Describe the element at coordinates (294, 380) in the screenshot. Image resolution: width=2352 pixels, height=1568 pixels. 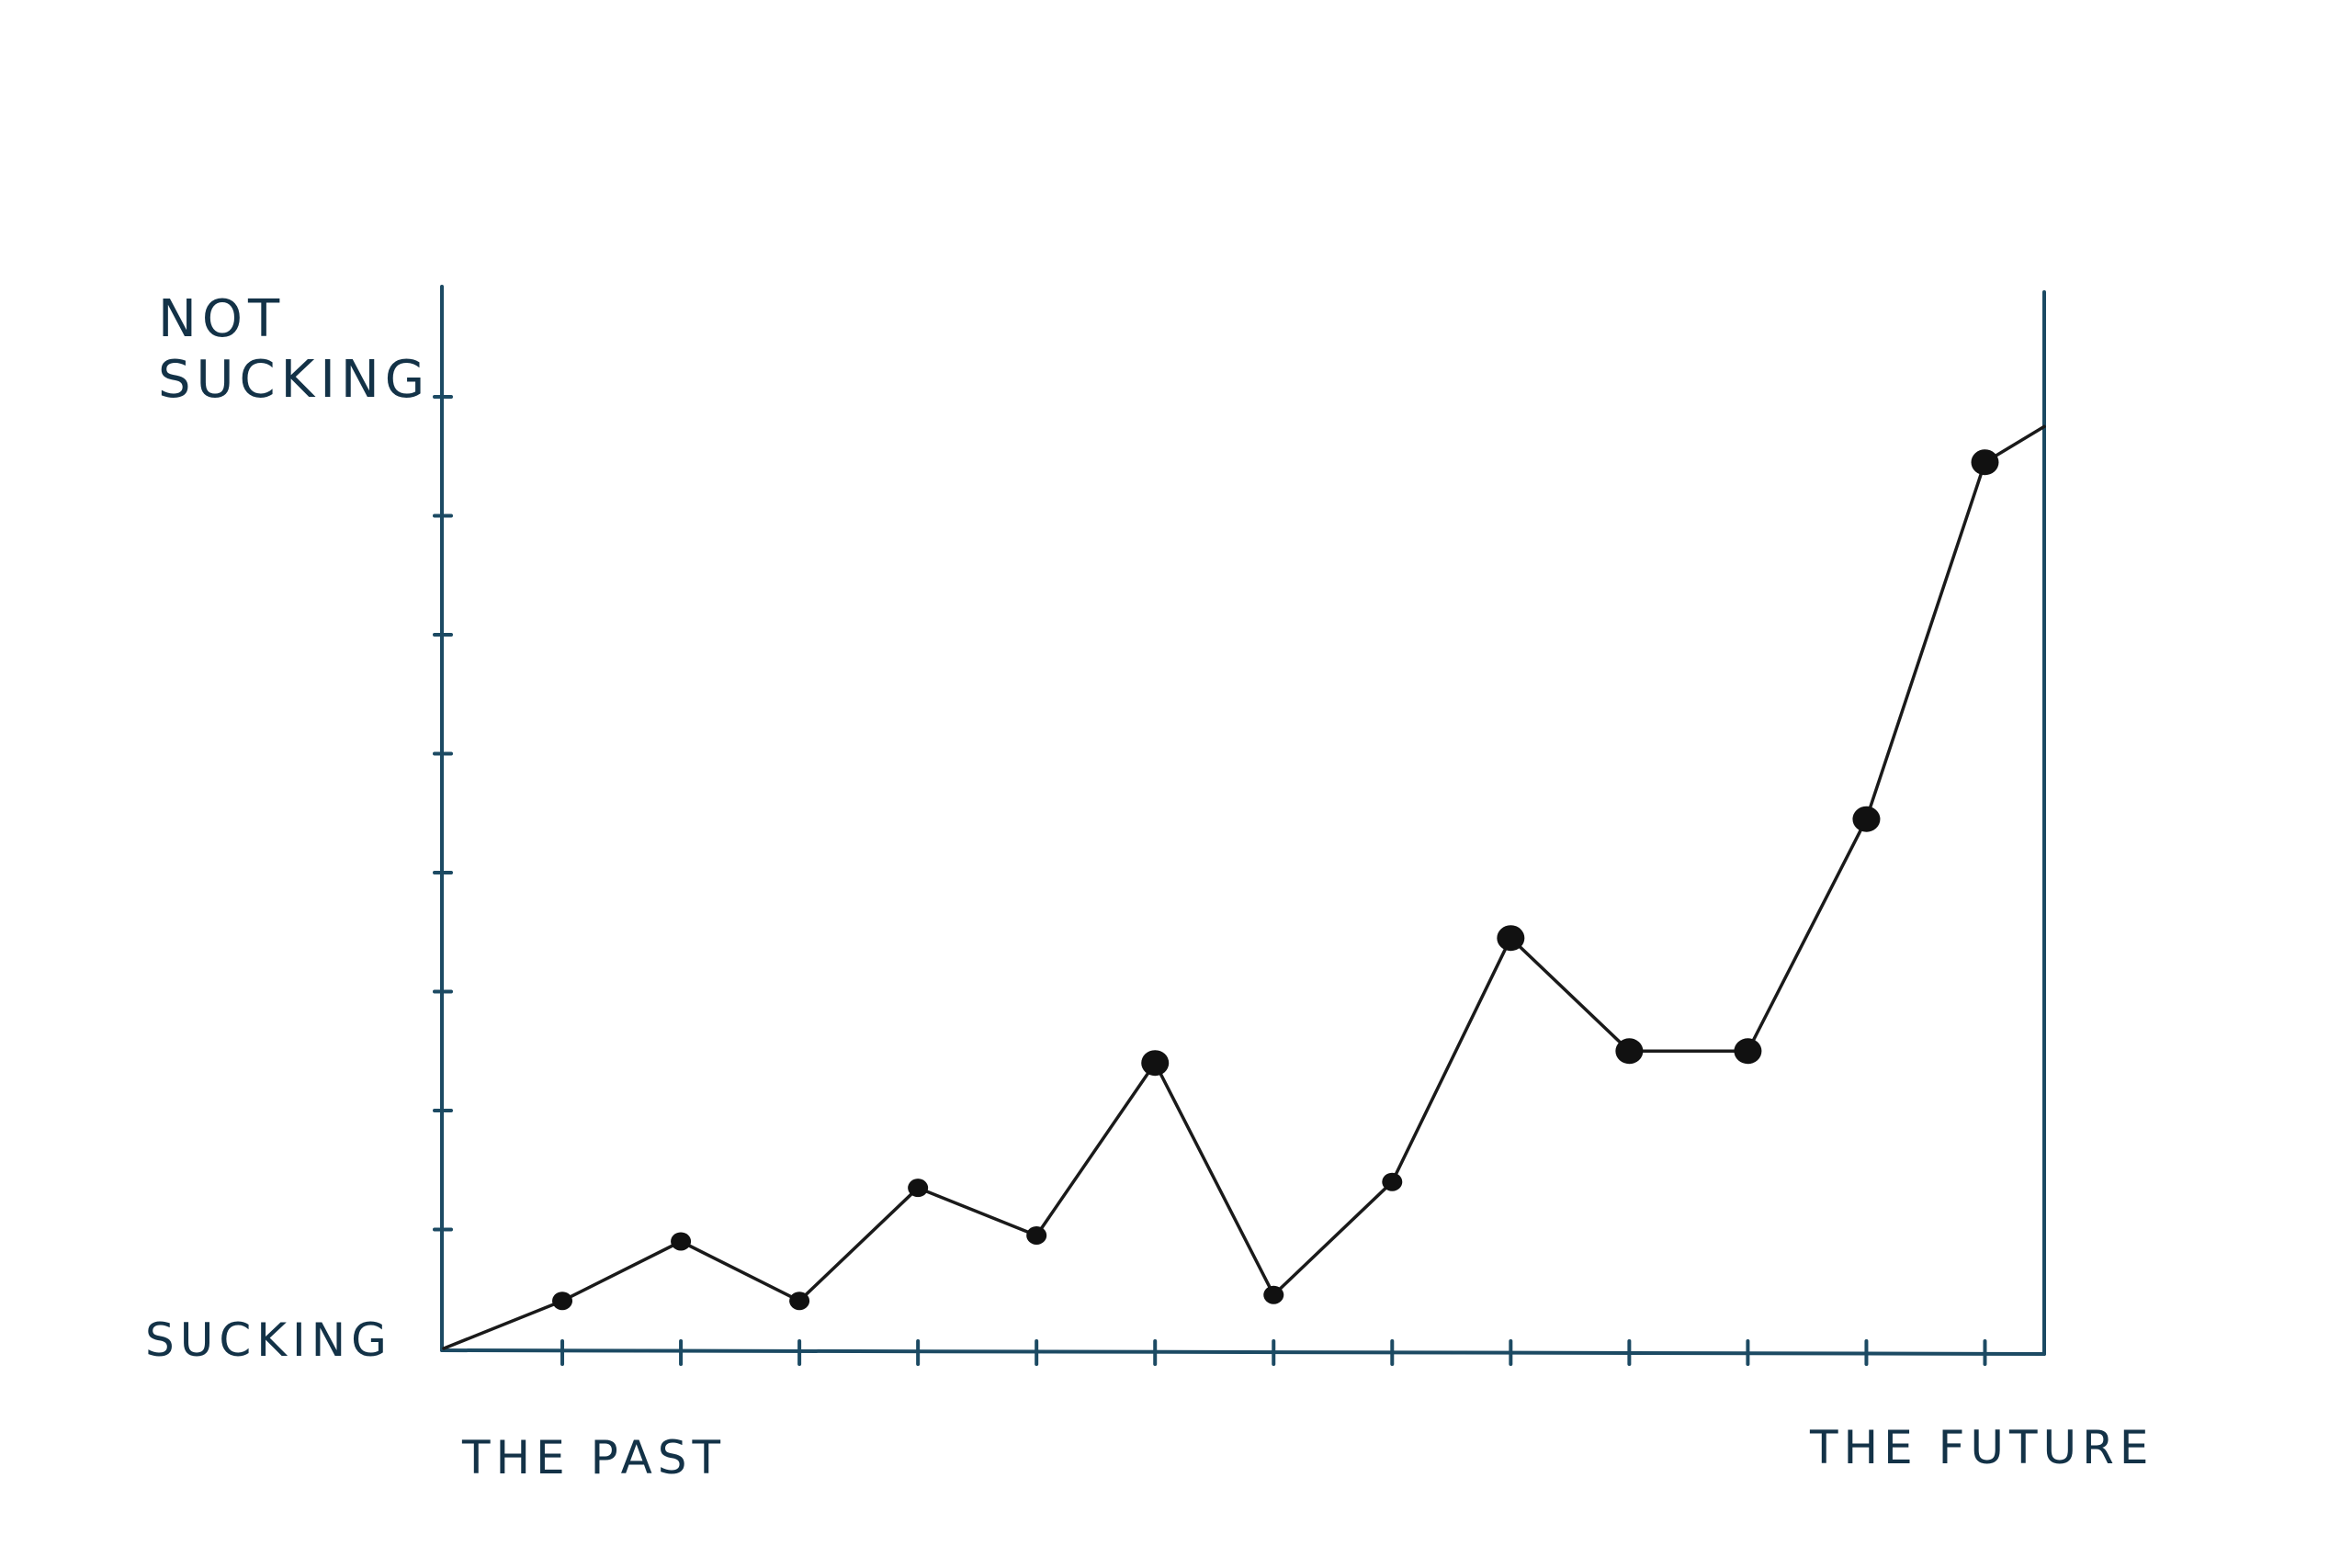
I see `y-label-top-line2: SUCKING` at that location.